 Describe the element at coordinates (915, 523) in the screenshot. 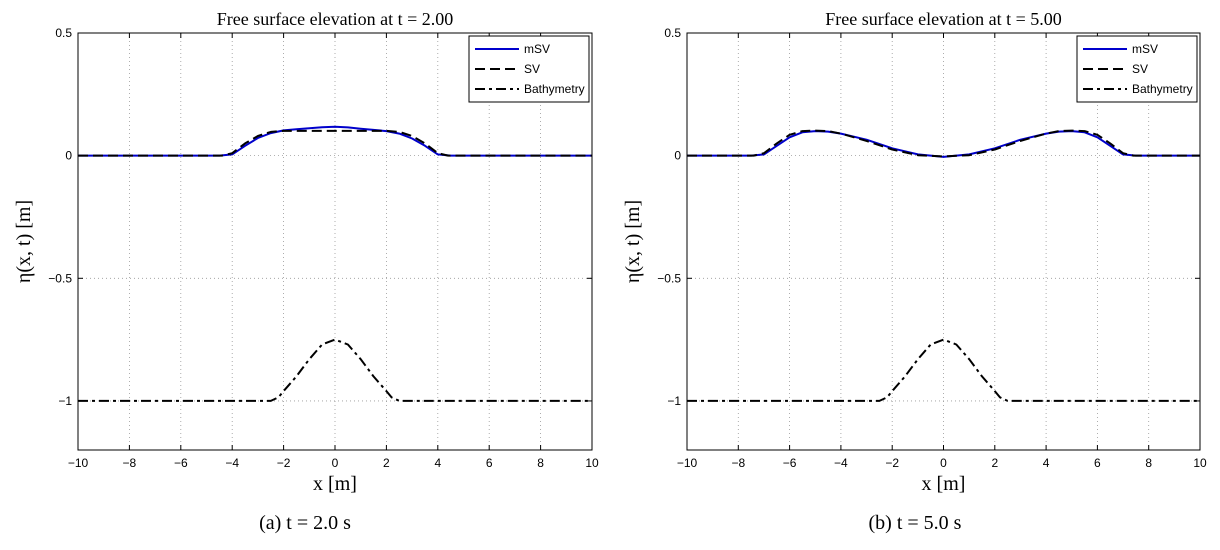

I see `caption-b: (b) t = 5.0 s` at that location.